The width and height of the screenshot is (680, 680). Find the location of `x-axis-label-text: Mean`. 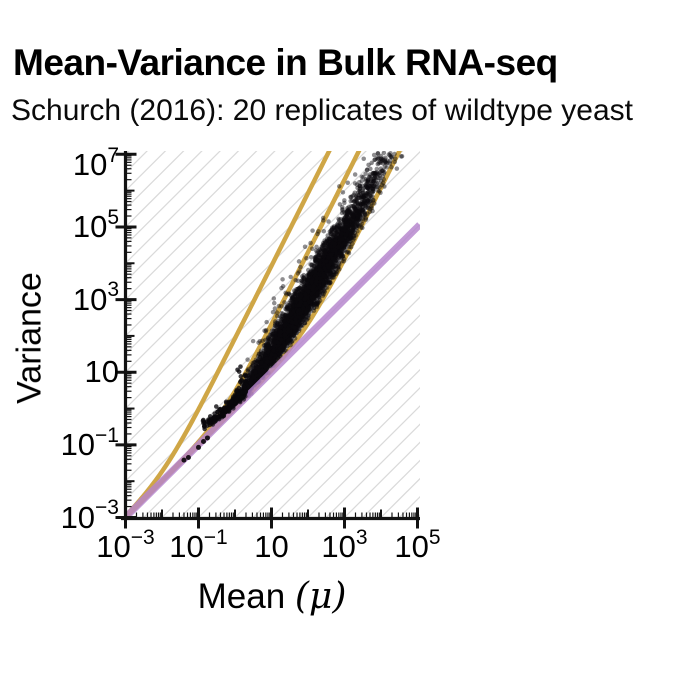

x-axis-label-text: Mean is located at coordinates (246, 596).